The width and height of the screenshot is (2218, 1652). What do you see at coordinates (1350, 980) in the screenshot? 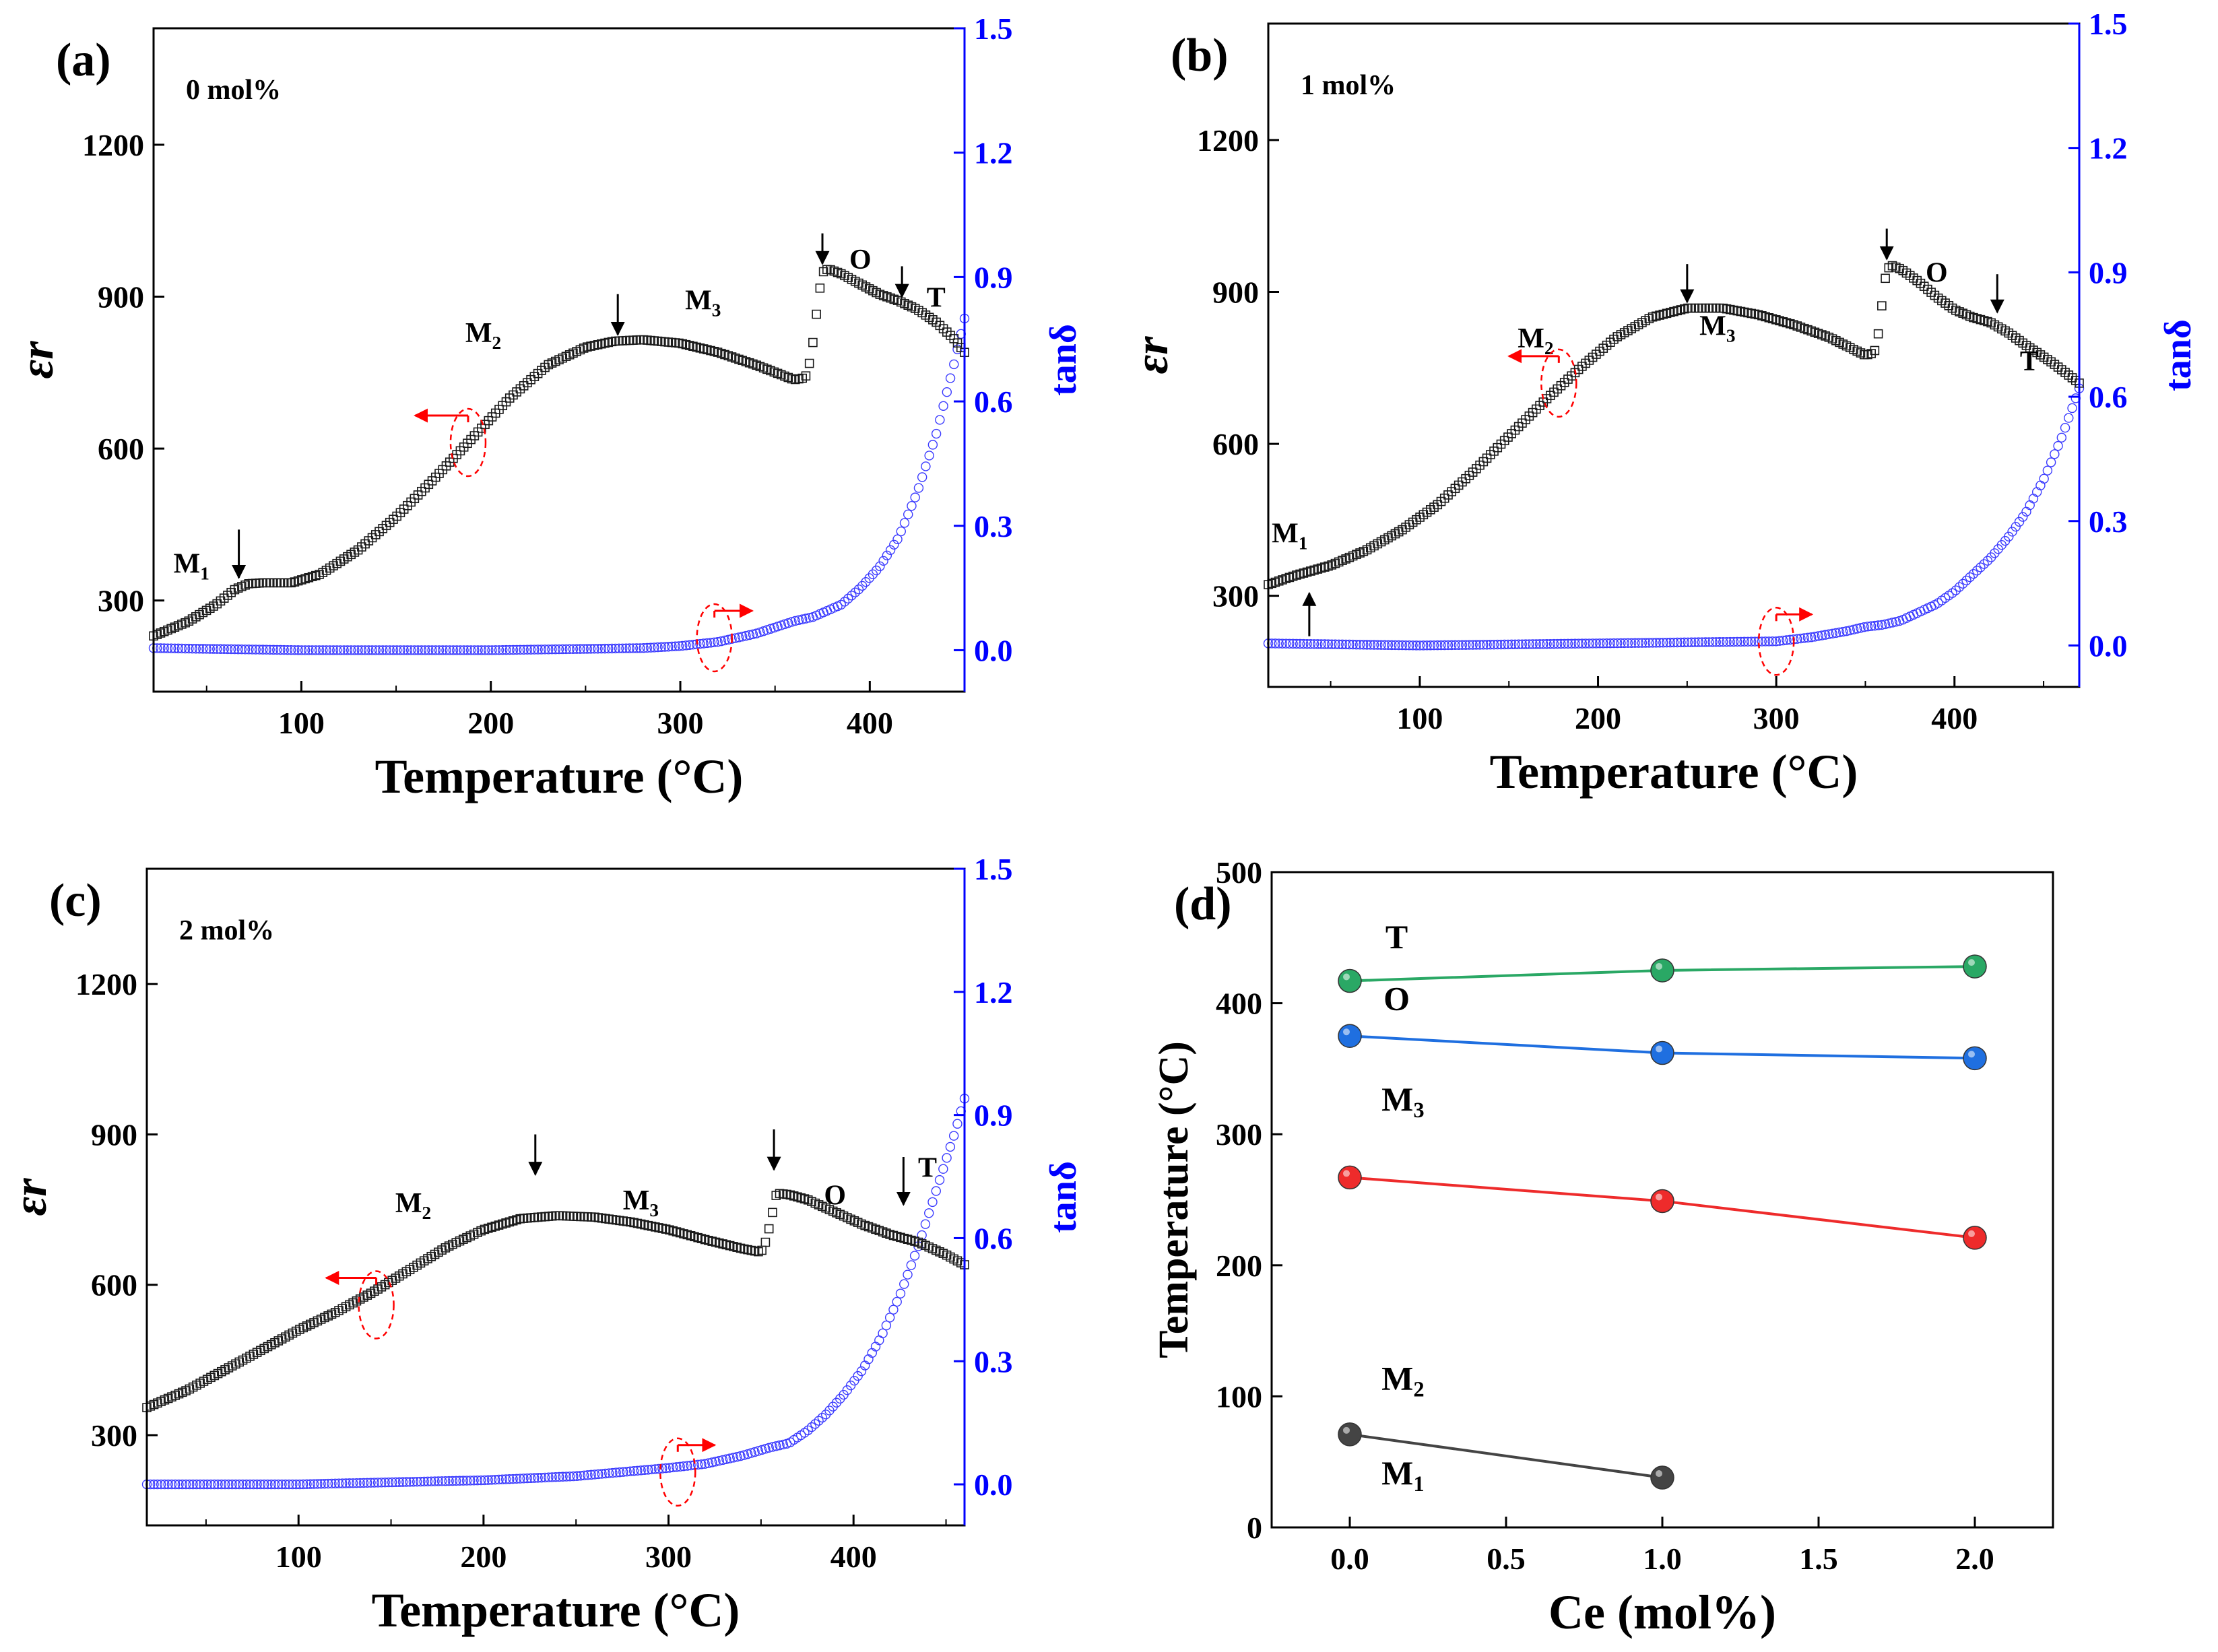
I see `series-point-T` at bounding box center [1350, 980].